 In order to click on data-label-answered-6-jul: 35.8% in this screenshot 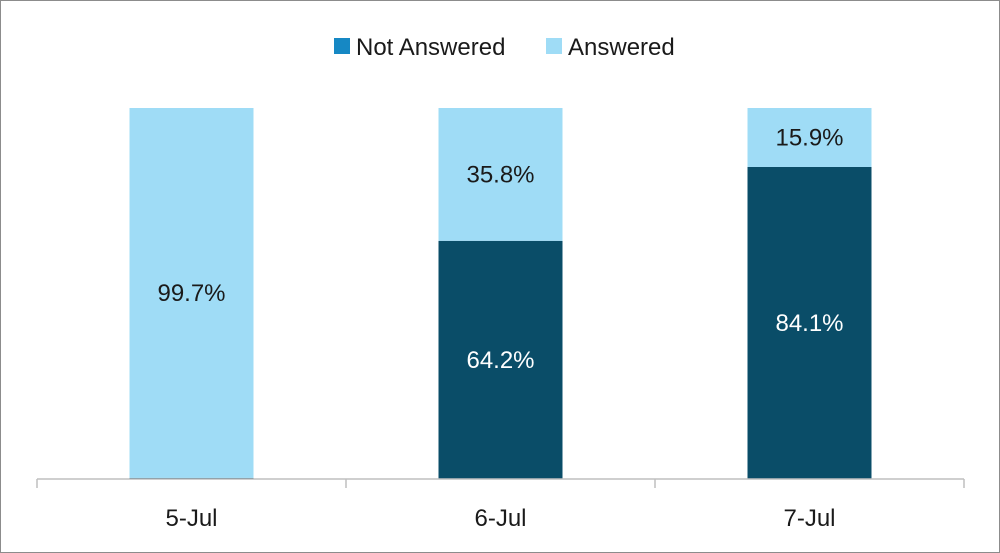, I will do `click(500, 174)`.